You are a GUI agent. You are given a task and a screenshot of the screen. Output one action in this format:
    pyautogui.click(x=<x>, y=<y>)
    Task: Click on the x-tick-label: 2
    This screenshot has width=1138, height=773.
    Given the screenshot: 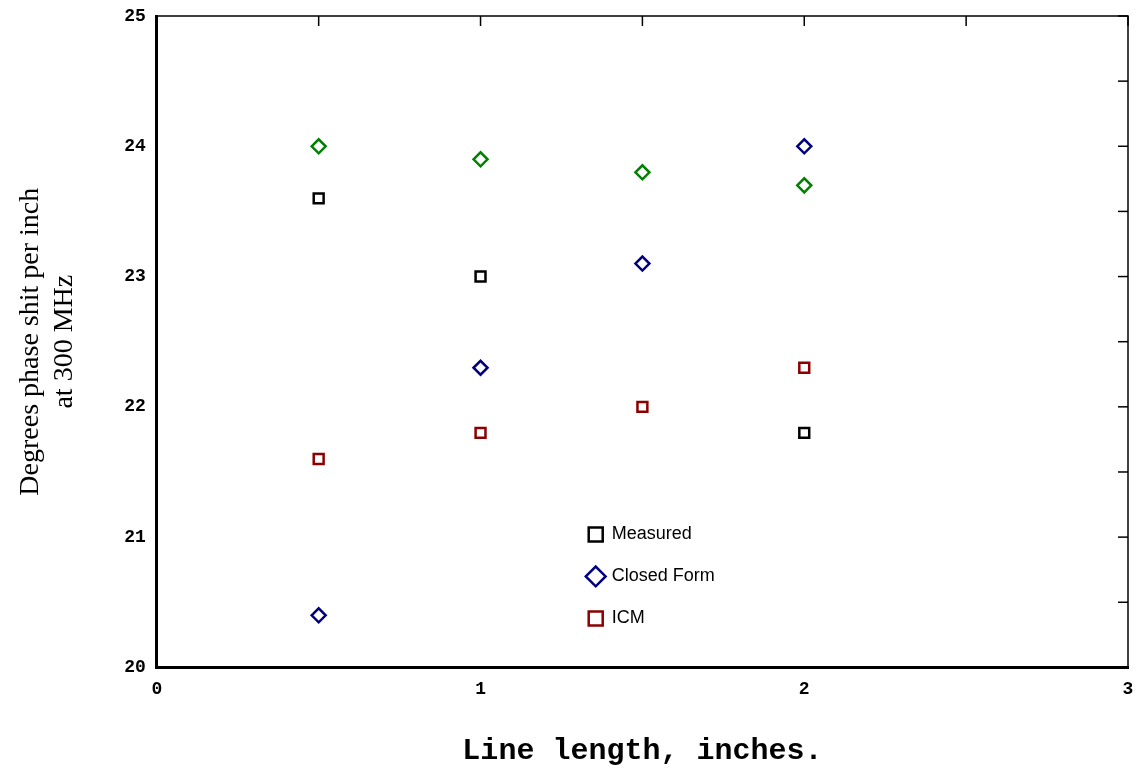 What is the action you would take?
    pyautogui.click(x=804, y=688)
    